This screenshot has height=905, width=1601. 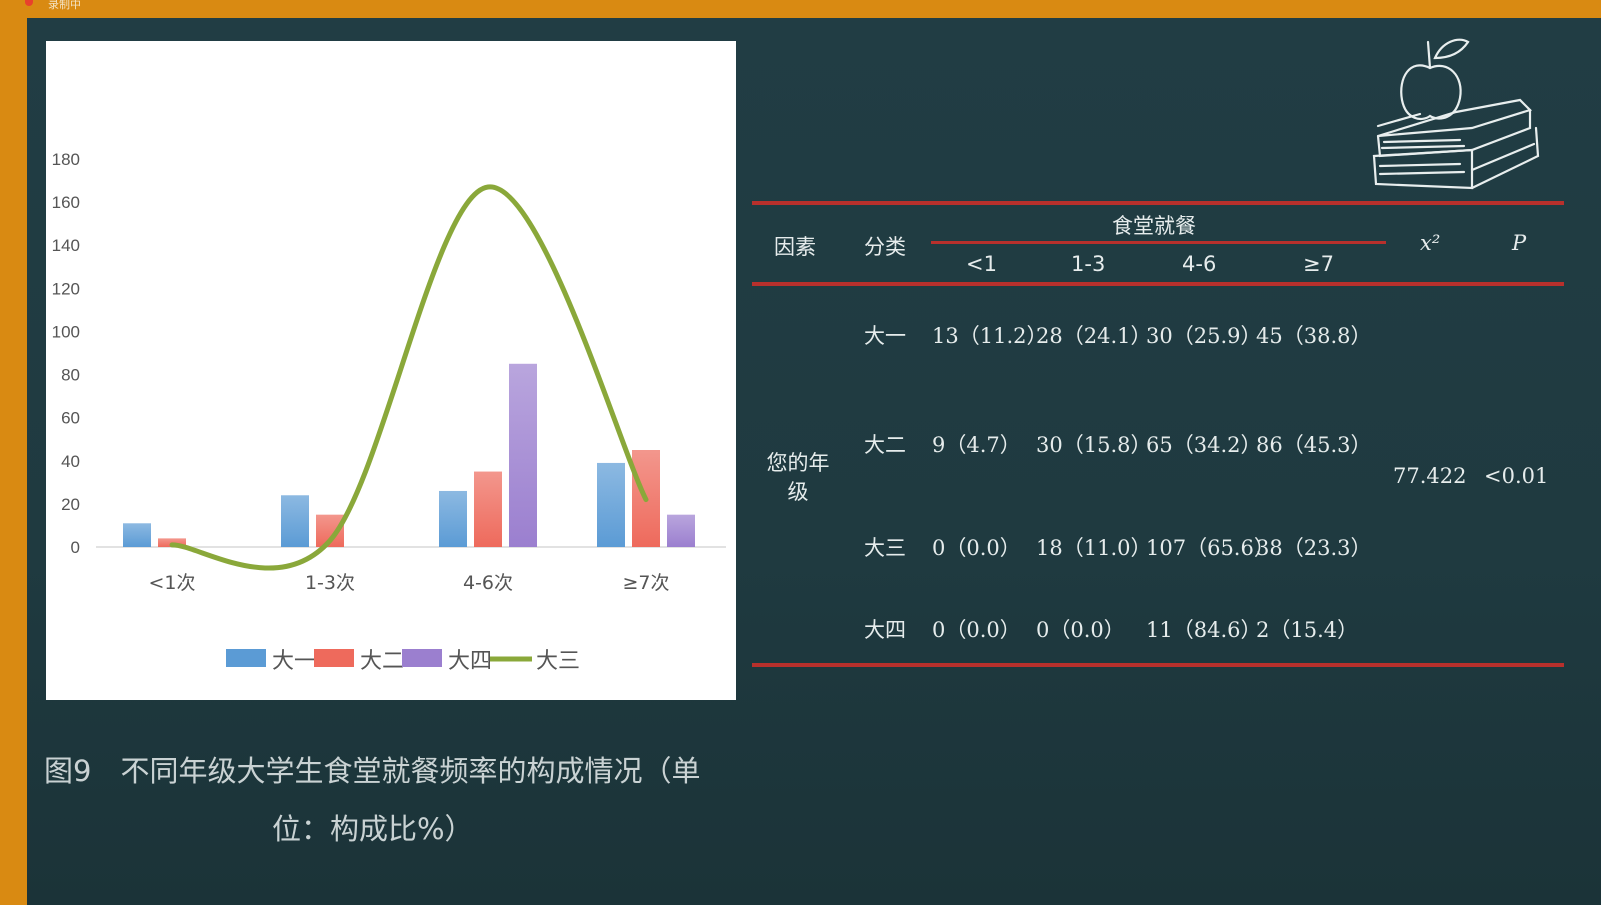 I want to click on header-col-0: <1, so click(x=981, y=264).